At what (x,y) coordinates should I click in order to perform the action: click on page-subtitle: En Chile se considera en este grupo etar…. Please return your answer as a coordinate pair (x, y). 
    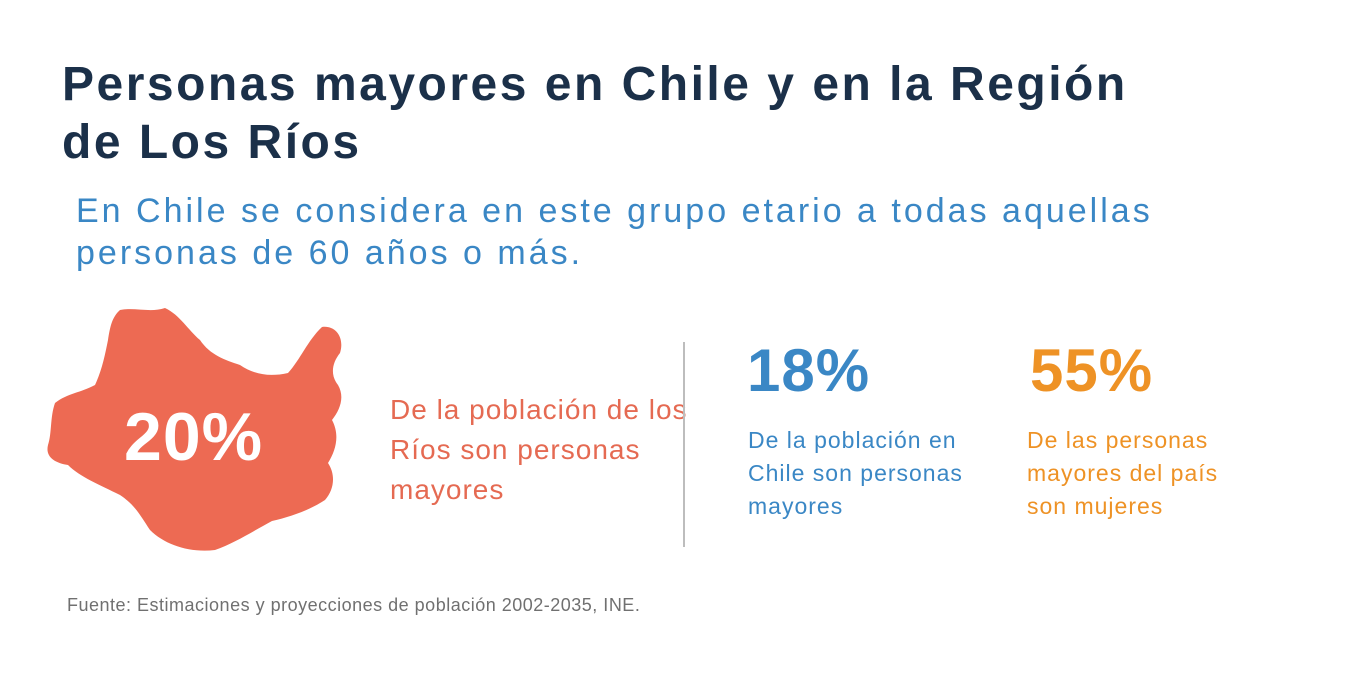
    Looking at the image, I should click on (614, 232).